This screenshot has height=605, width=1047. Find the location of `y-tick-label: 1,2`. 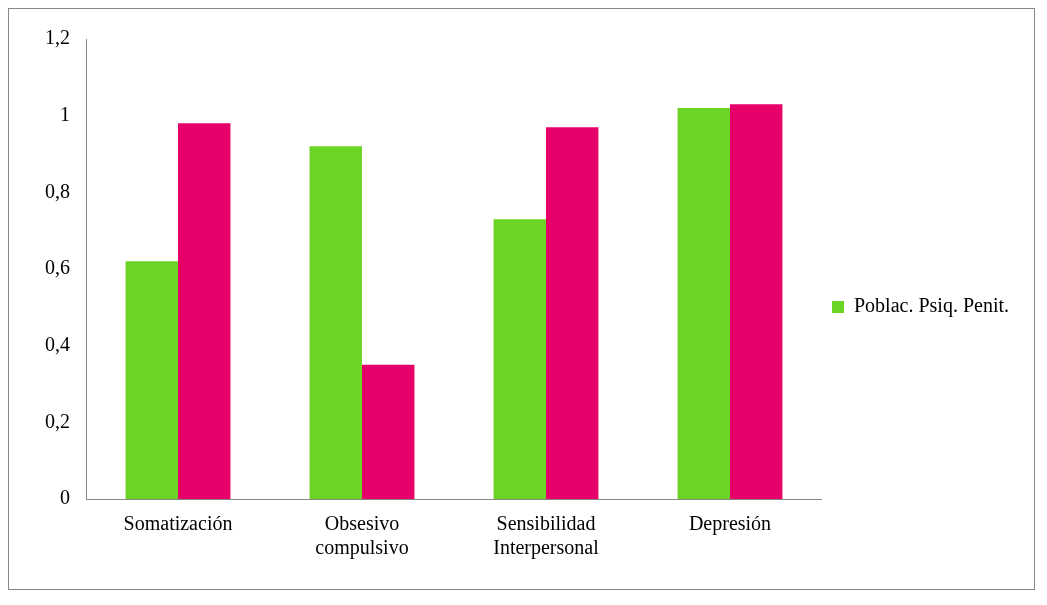

y-tick-label: 1,2 is located at coordinates (57, 37).